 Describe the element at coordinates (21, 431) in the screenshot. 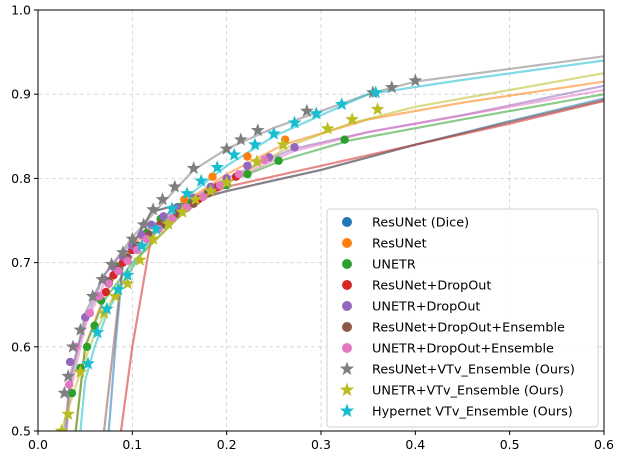

I see `y-tick-label: 0.5` at that location.